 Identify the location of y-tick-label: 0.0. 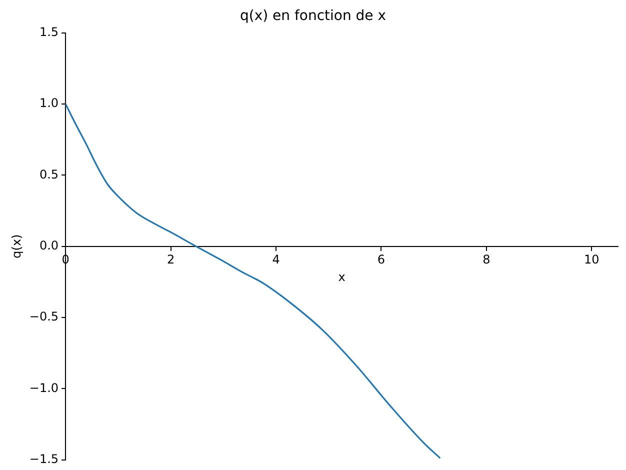
(49, 245).